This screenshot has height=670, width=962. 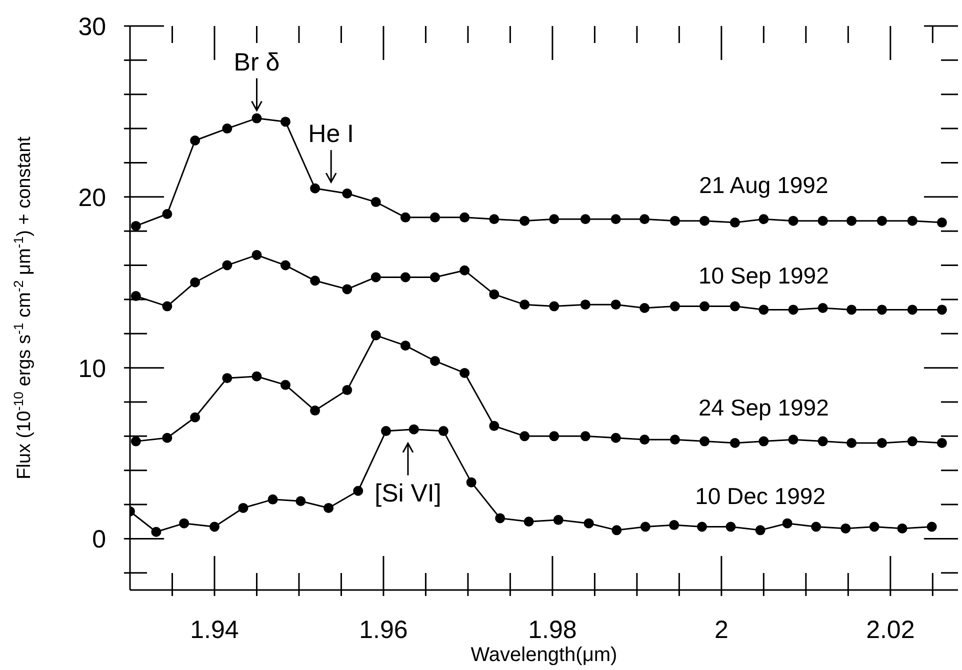 I want to click on annotation: Br δ, so click(x=257, y=62).